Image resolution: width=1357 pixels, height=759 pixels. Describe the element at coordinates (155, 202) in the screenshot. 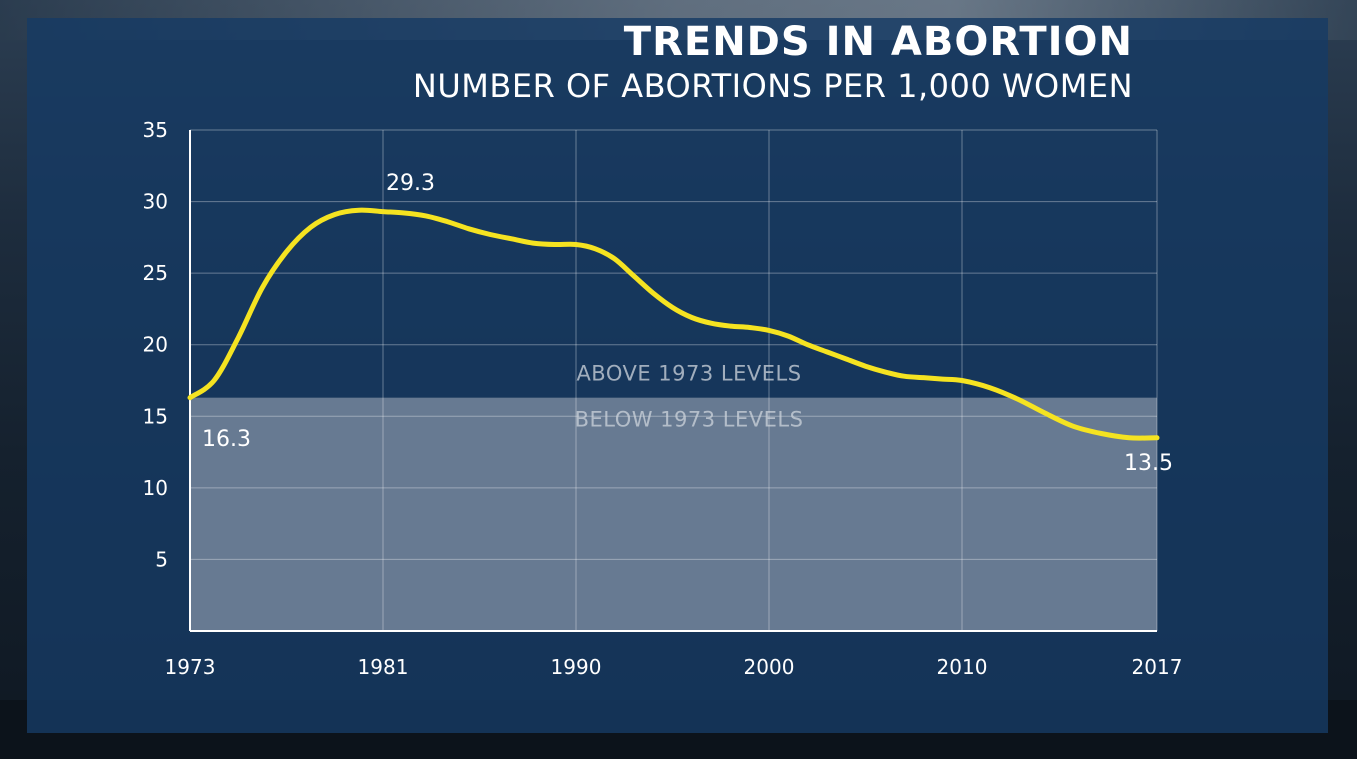

I see `y-tick-label: 30` at that location.